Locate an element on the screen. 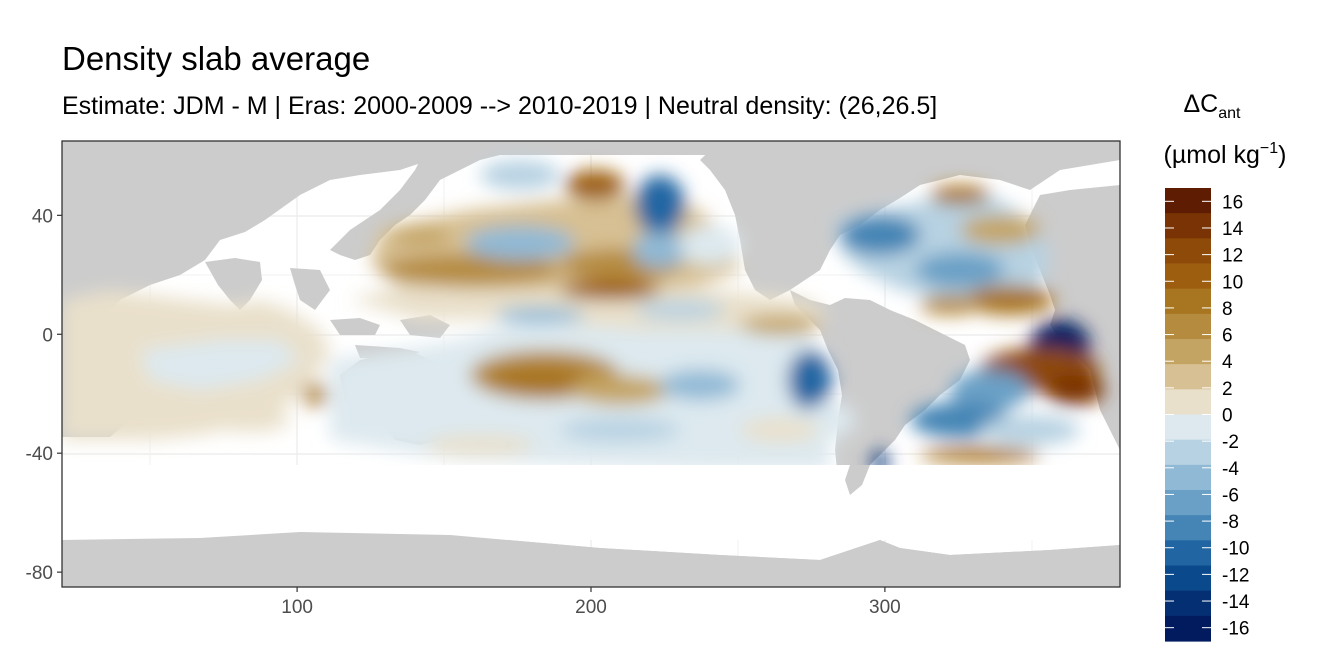 The height and width of the screenshot is (672, 1344). land-south is located at coordinates (591, 526).